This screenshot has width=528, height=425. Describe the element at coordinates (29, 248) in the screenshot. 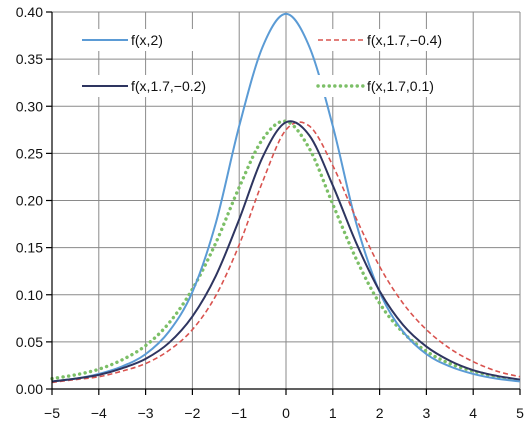

I see `y-tick-label: 0.15` at that location.